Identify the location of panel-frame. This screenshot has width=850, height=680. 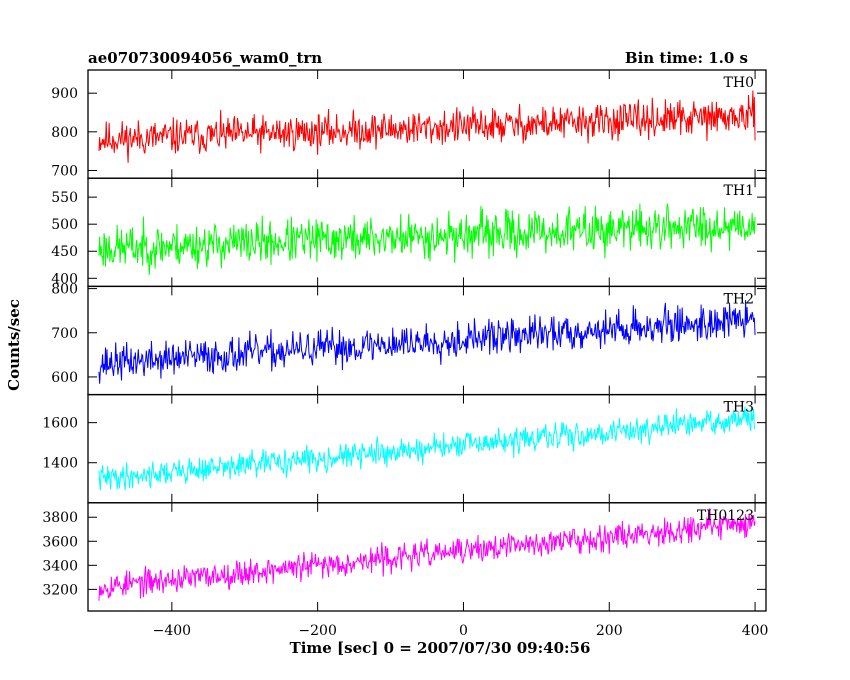
(427, 557).